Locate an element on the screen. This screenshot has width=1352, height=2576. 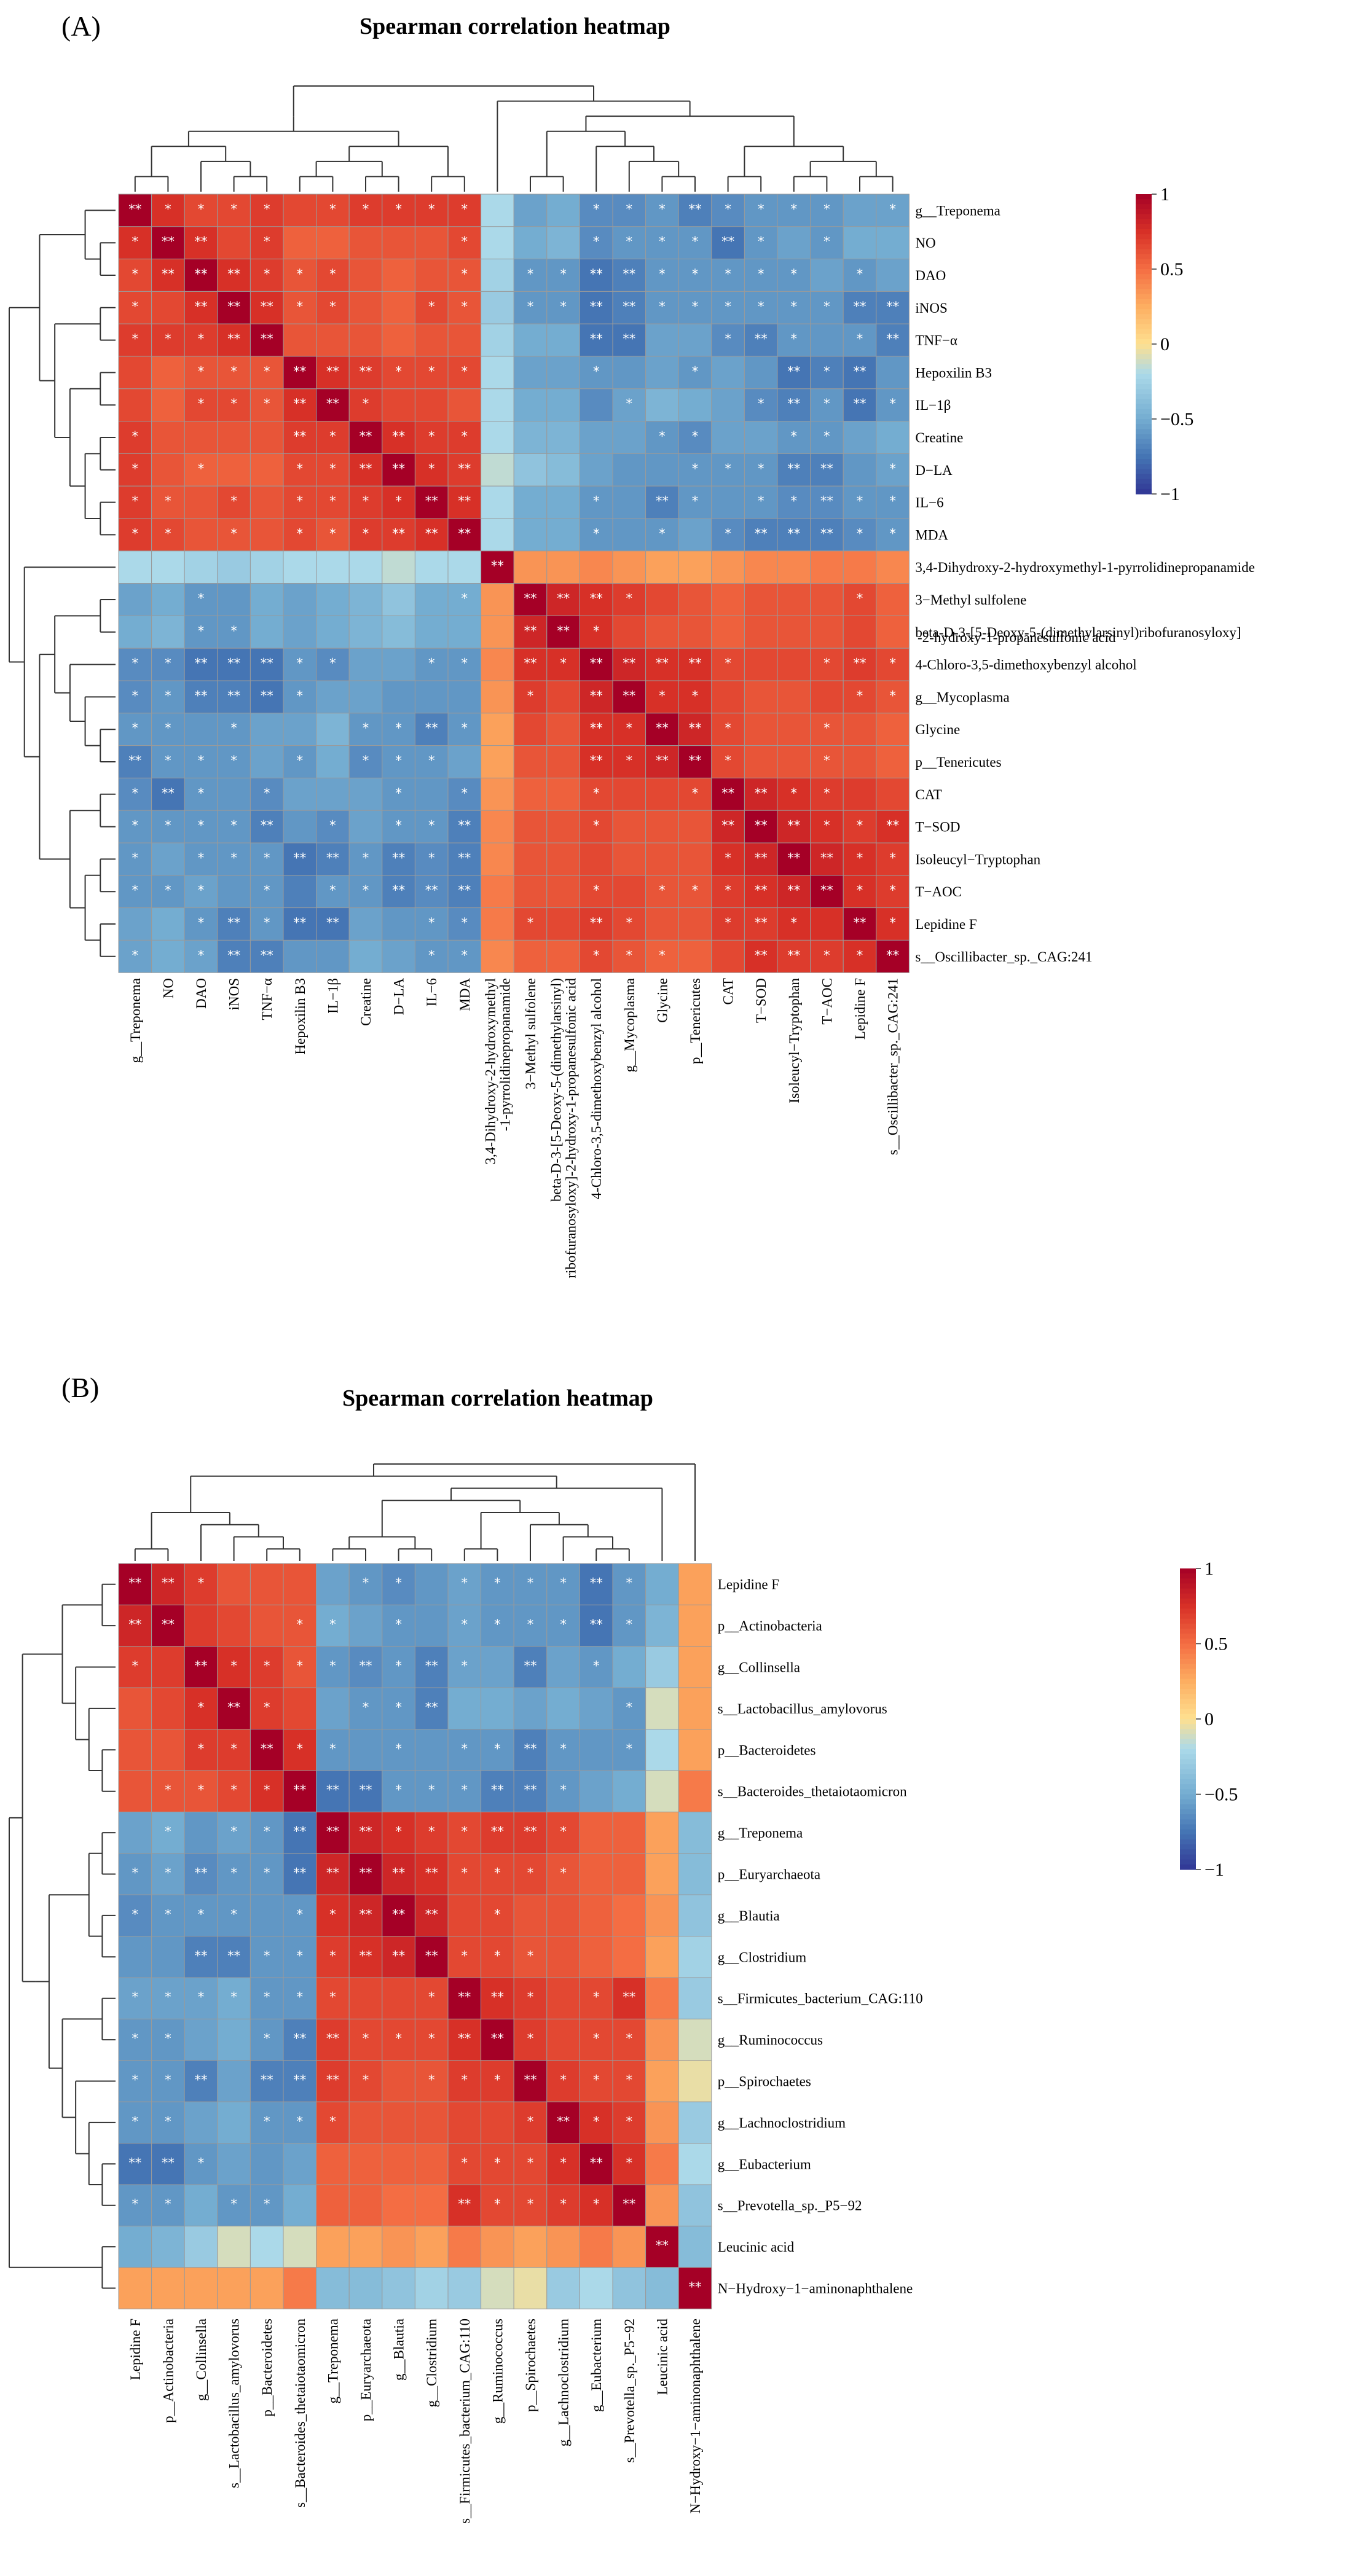
b-significance-r0-c2: * is located at coordinates (201, 1583).